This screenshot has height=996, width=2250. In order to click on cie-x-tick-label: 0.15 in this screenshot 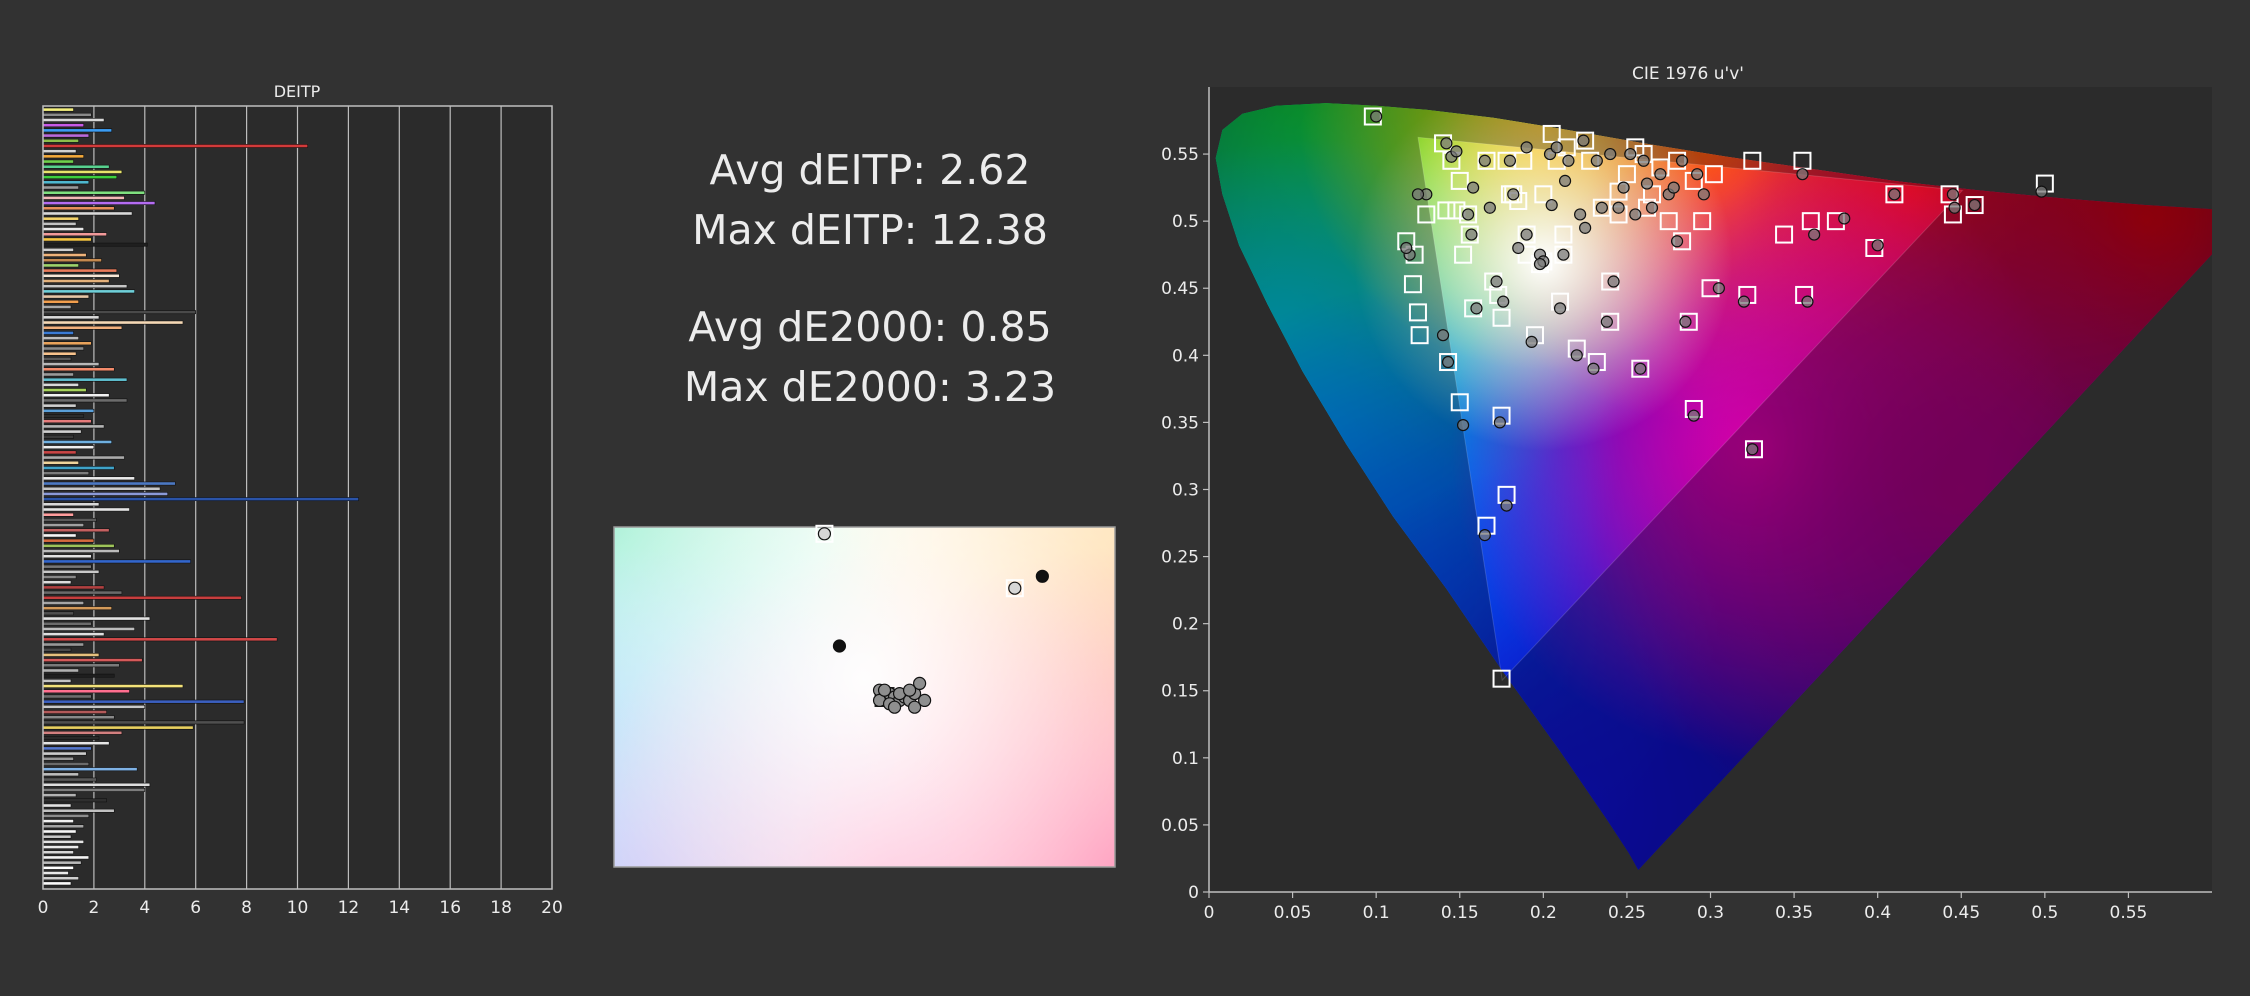, I will do `click(1460, 913)`.